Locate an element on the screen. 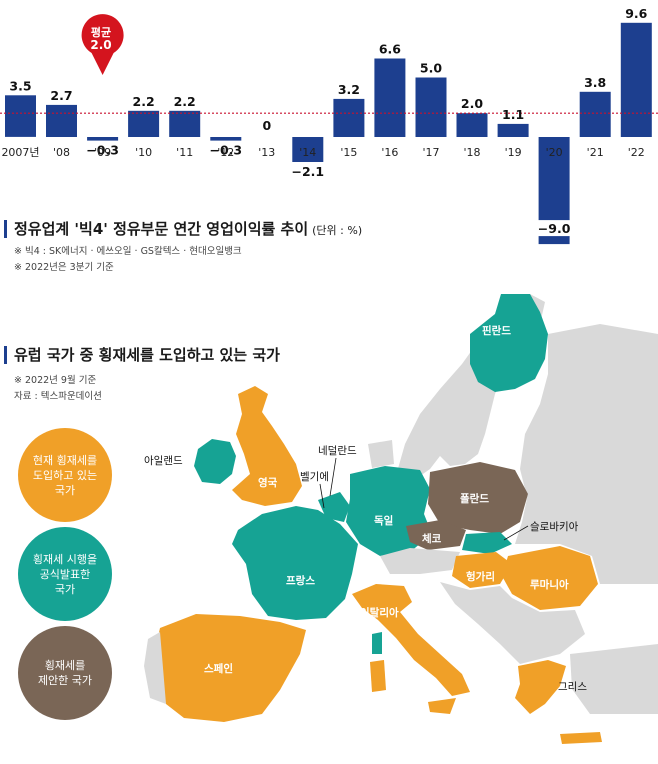 This screenshot has height=764, width=658. value-label-6: 0 is located at coordinates (266, 125).